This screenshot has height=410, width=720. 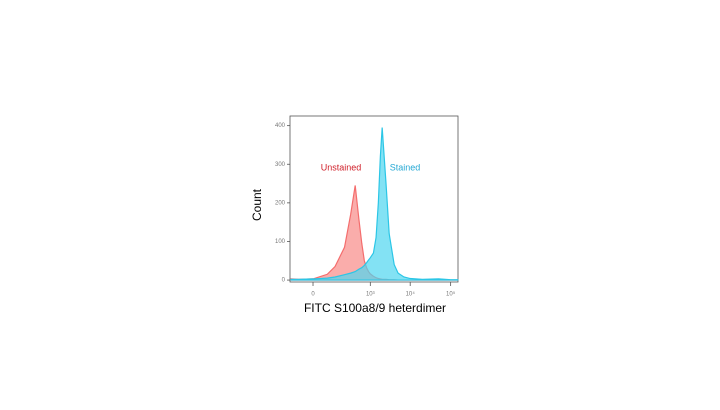 What do you see at coordinates (280, 203) in the screenshot?
I see `y-tick-label: 200` at bounding box center [280, 203].